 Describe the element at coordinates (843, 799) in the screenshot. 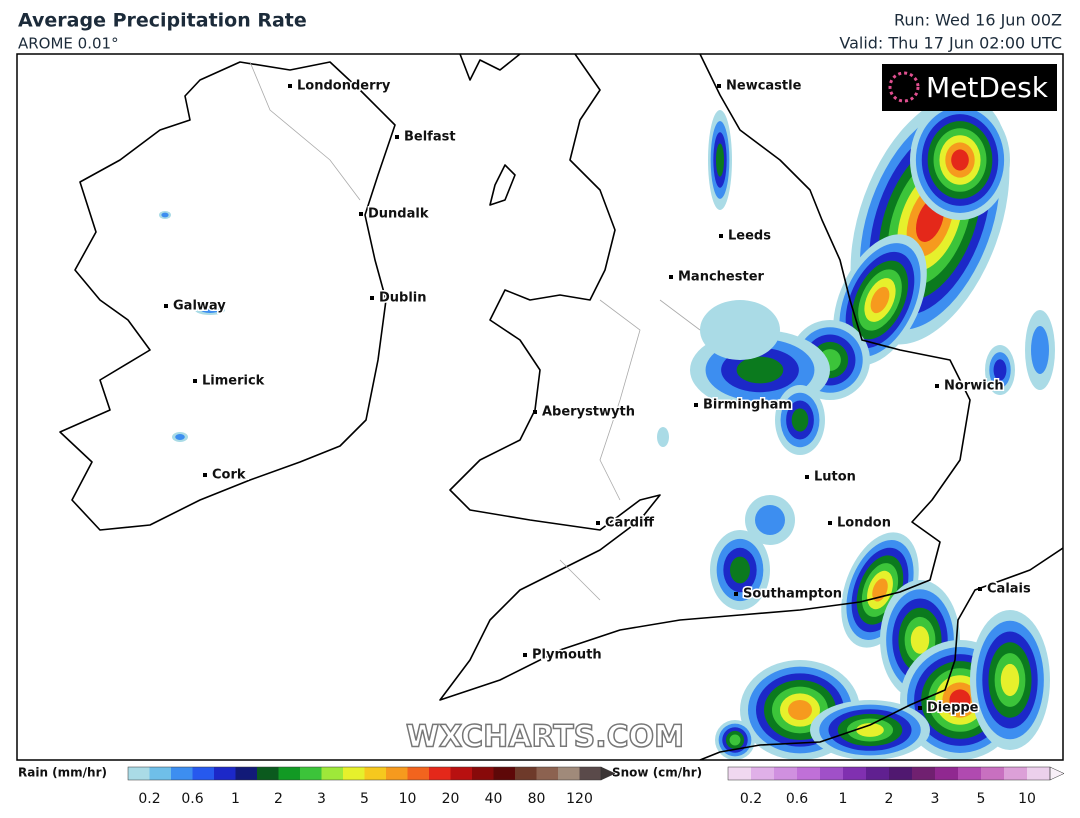

I see `snow-tick-label: 1` at that location.